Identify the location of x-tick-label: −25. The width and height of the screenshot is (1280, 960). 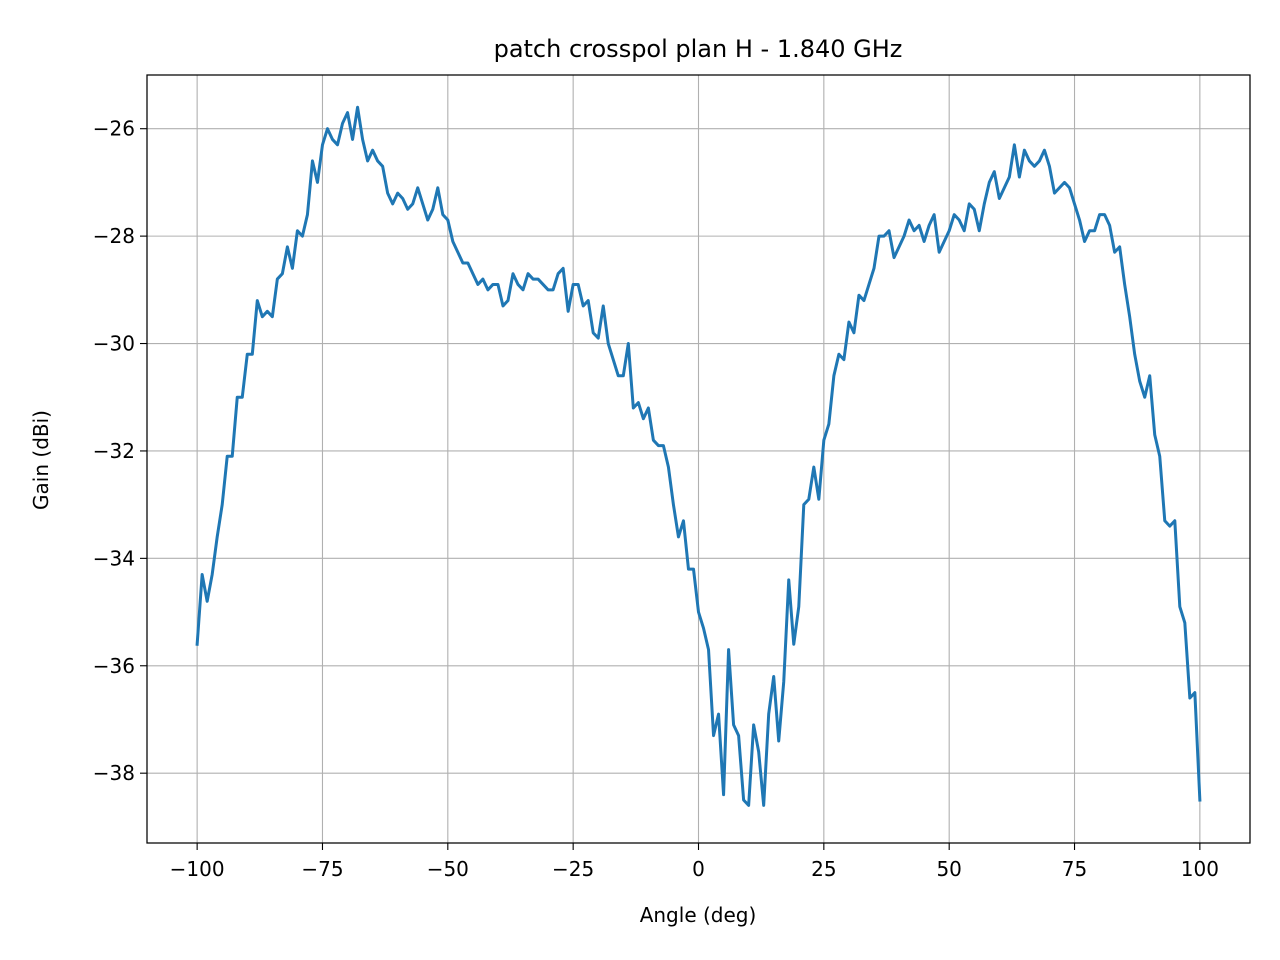
(573, 869).